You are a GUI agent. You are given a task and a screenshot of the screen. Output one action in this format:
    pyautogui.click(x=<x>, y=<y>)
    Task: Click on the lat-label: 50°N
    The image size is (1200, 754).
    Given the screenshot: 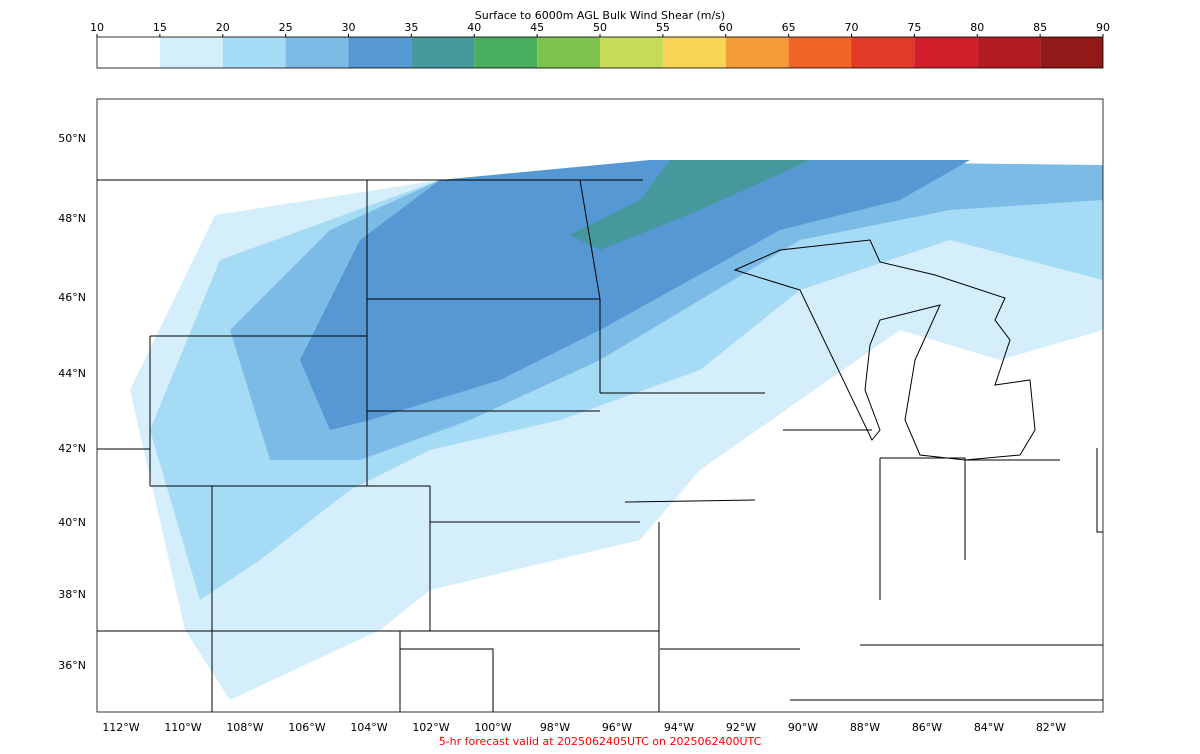 What is the action you would take?
    pyautogui.click(x=72, y=138)
    